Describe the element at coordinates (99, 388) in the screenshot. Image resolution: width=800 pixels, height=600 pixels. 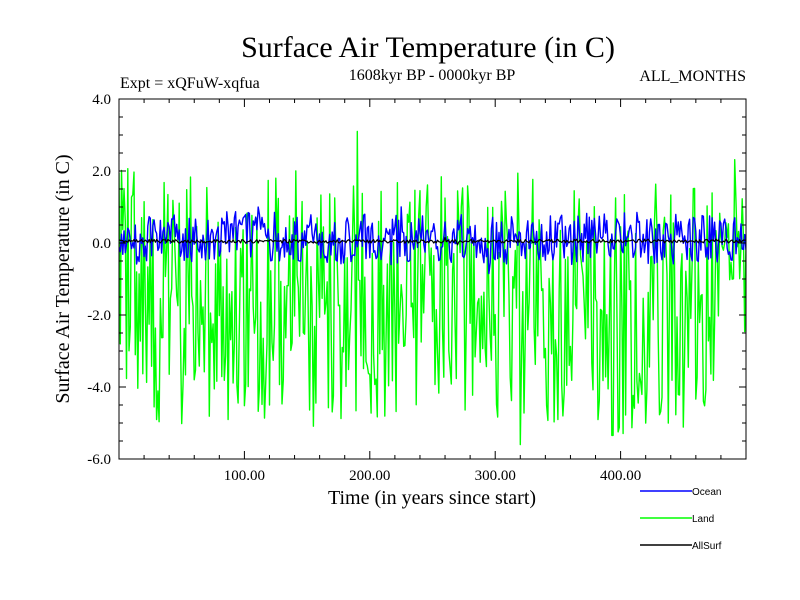
I see `y-tick-label: -4.0` at that location.